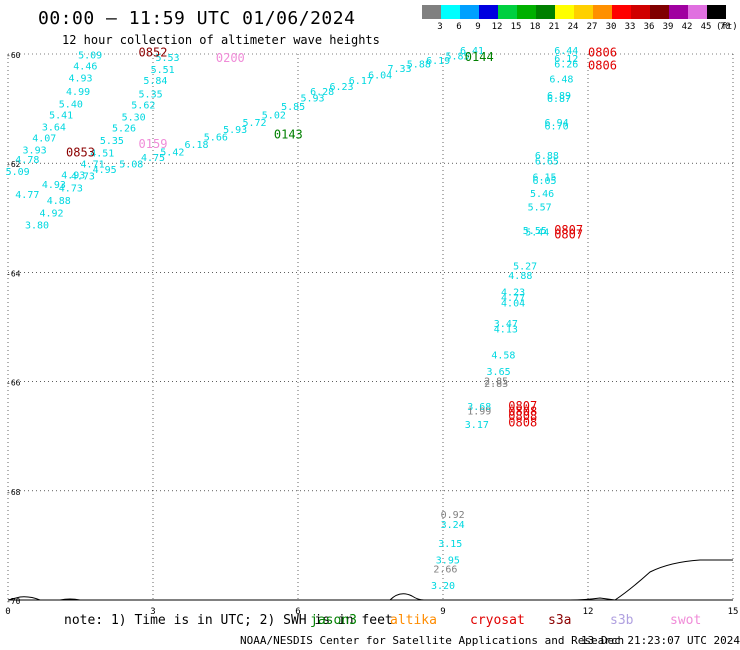  I want to click on satellite-legend-item: s3b, so click(622, 620).